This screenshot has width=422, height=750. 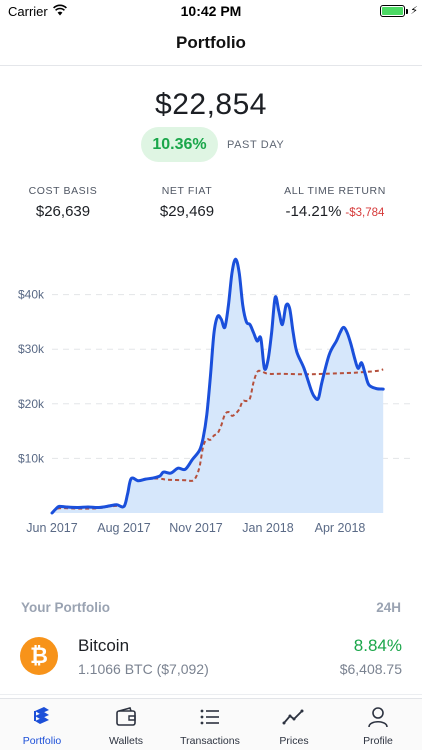 I want to click on net-fiat-label: NET FIAT, so click(x=187, y=191).